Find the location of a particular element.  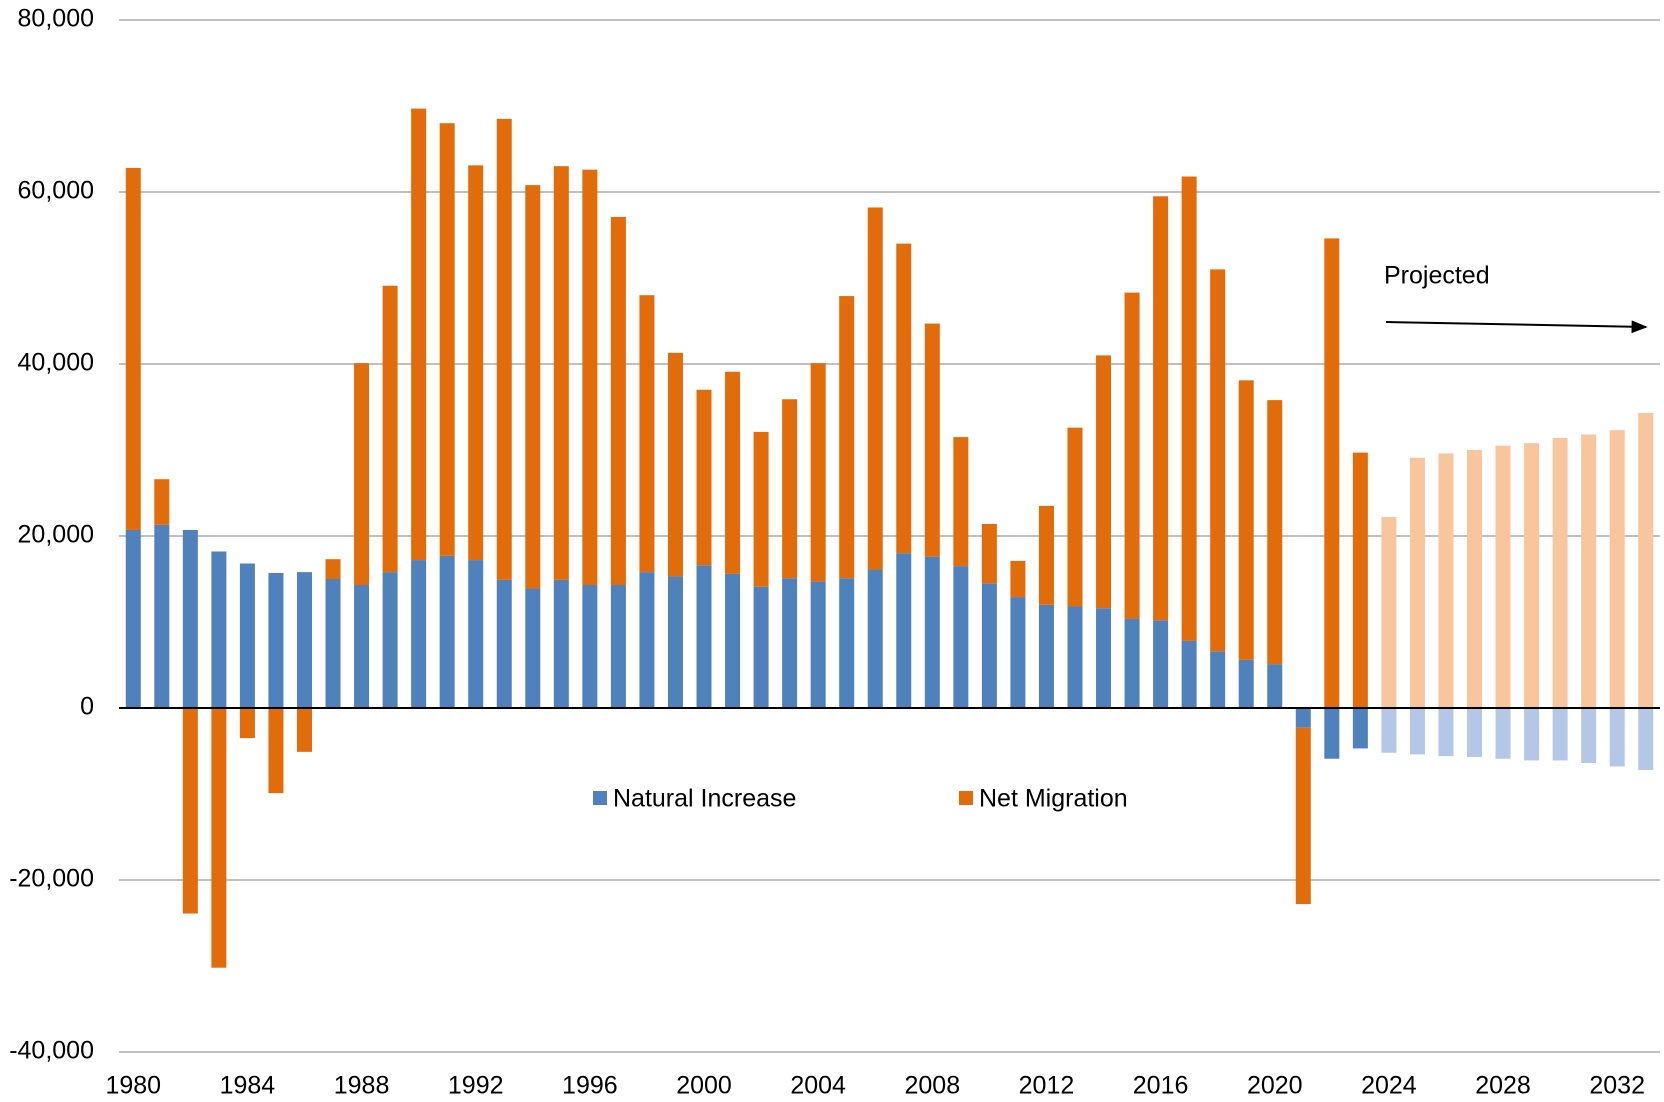

y-tick-label: -20,000 is located at coordinates (51, 879).